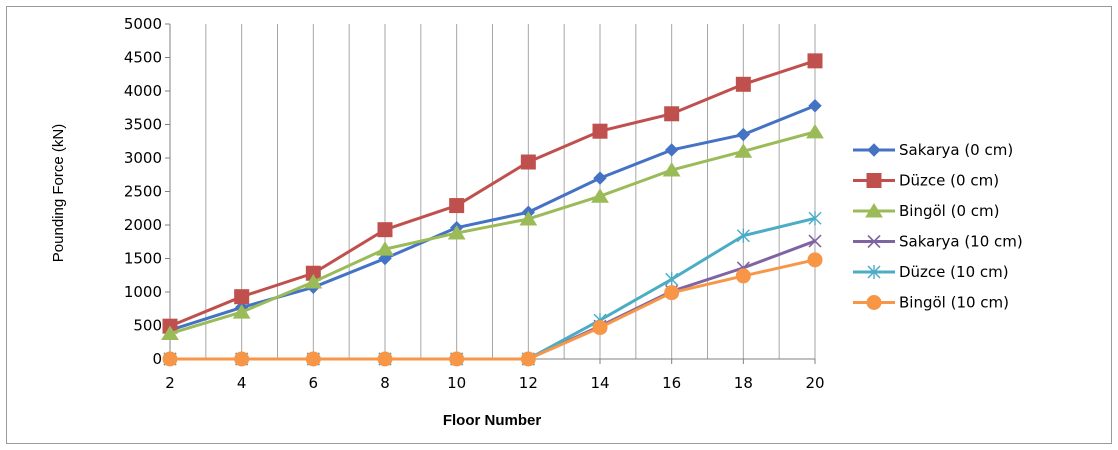  What do you see at coordinates (157, 359) in the screenshot?
I see `y-tick-label: 0` at bounding box center [157, 359].